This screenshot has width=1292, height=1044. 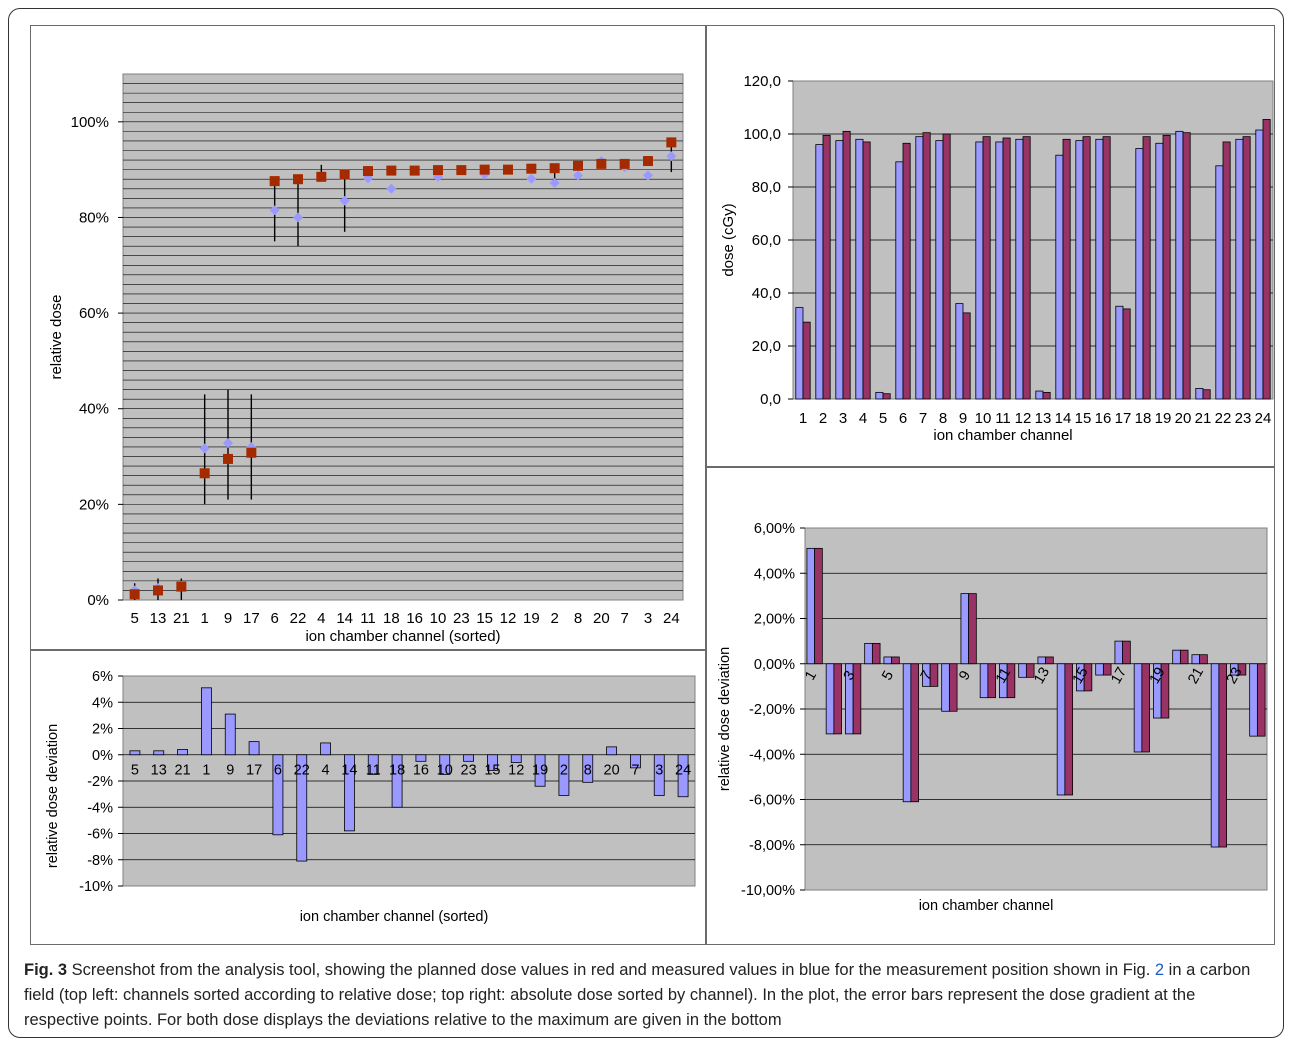 What do you see at coordinates (159, 770) in the screenshot?
I see `x-tick-label: 13` at bounding box center [159, 770].